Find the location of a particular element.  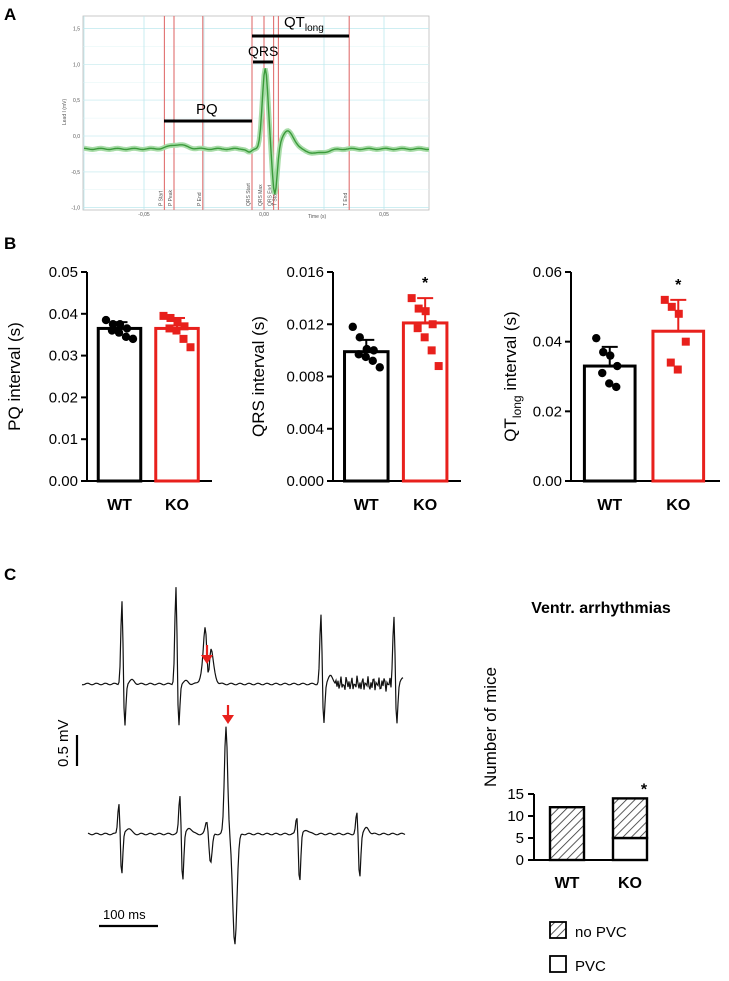

bar-segment-pvc is located at coordinates (630, 849).